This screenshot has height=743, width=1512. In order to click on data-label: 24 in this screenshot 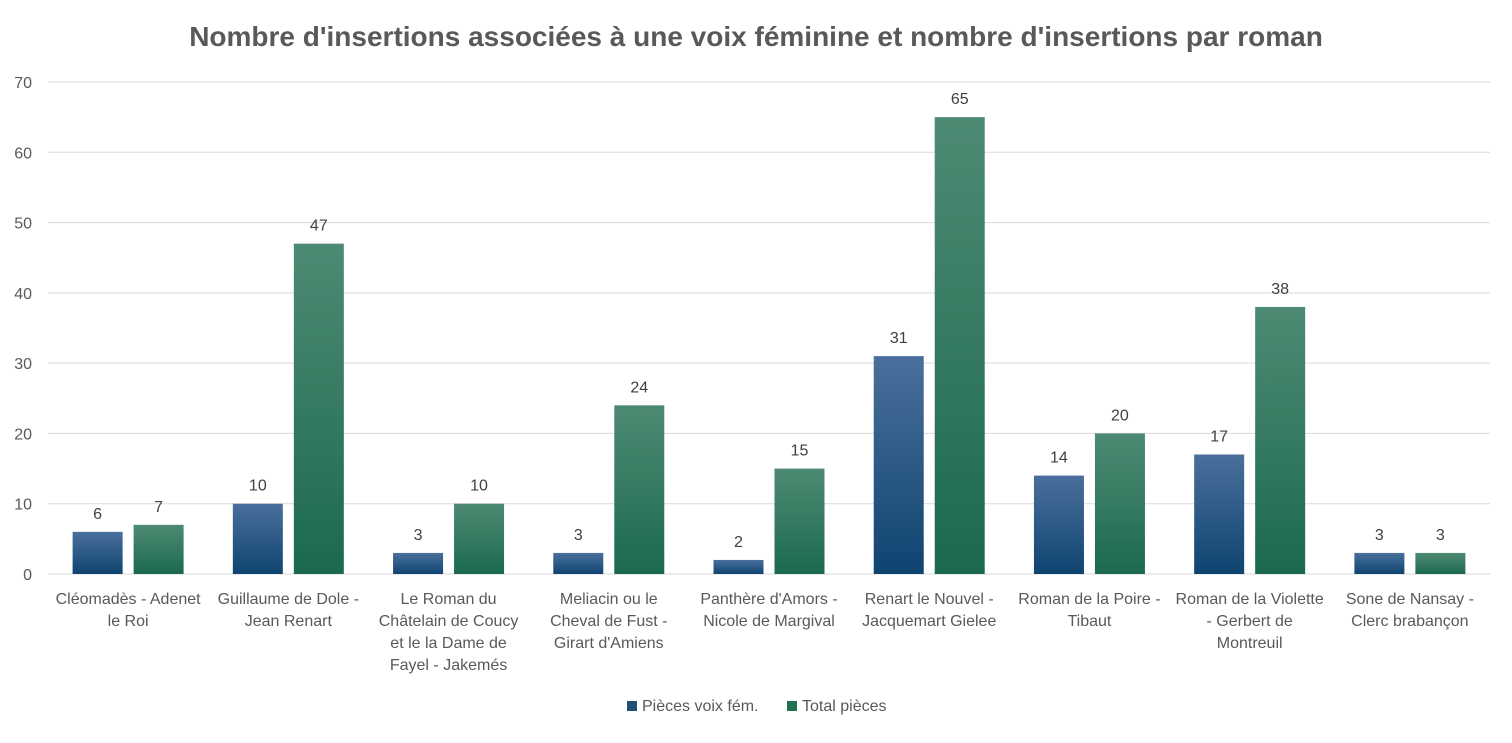, I will do `click(639, 387)`.